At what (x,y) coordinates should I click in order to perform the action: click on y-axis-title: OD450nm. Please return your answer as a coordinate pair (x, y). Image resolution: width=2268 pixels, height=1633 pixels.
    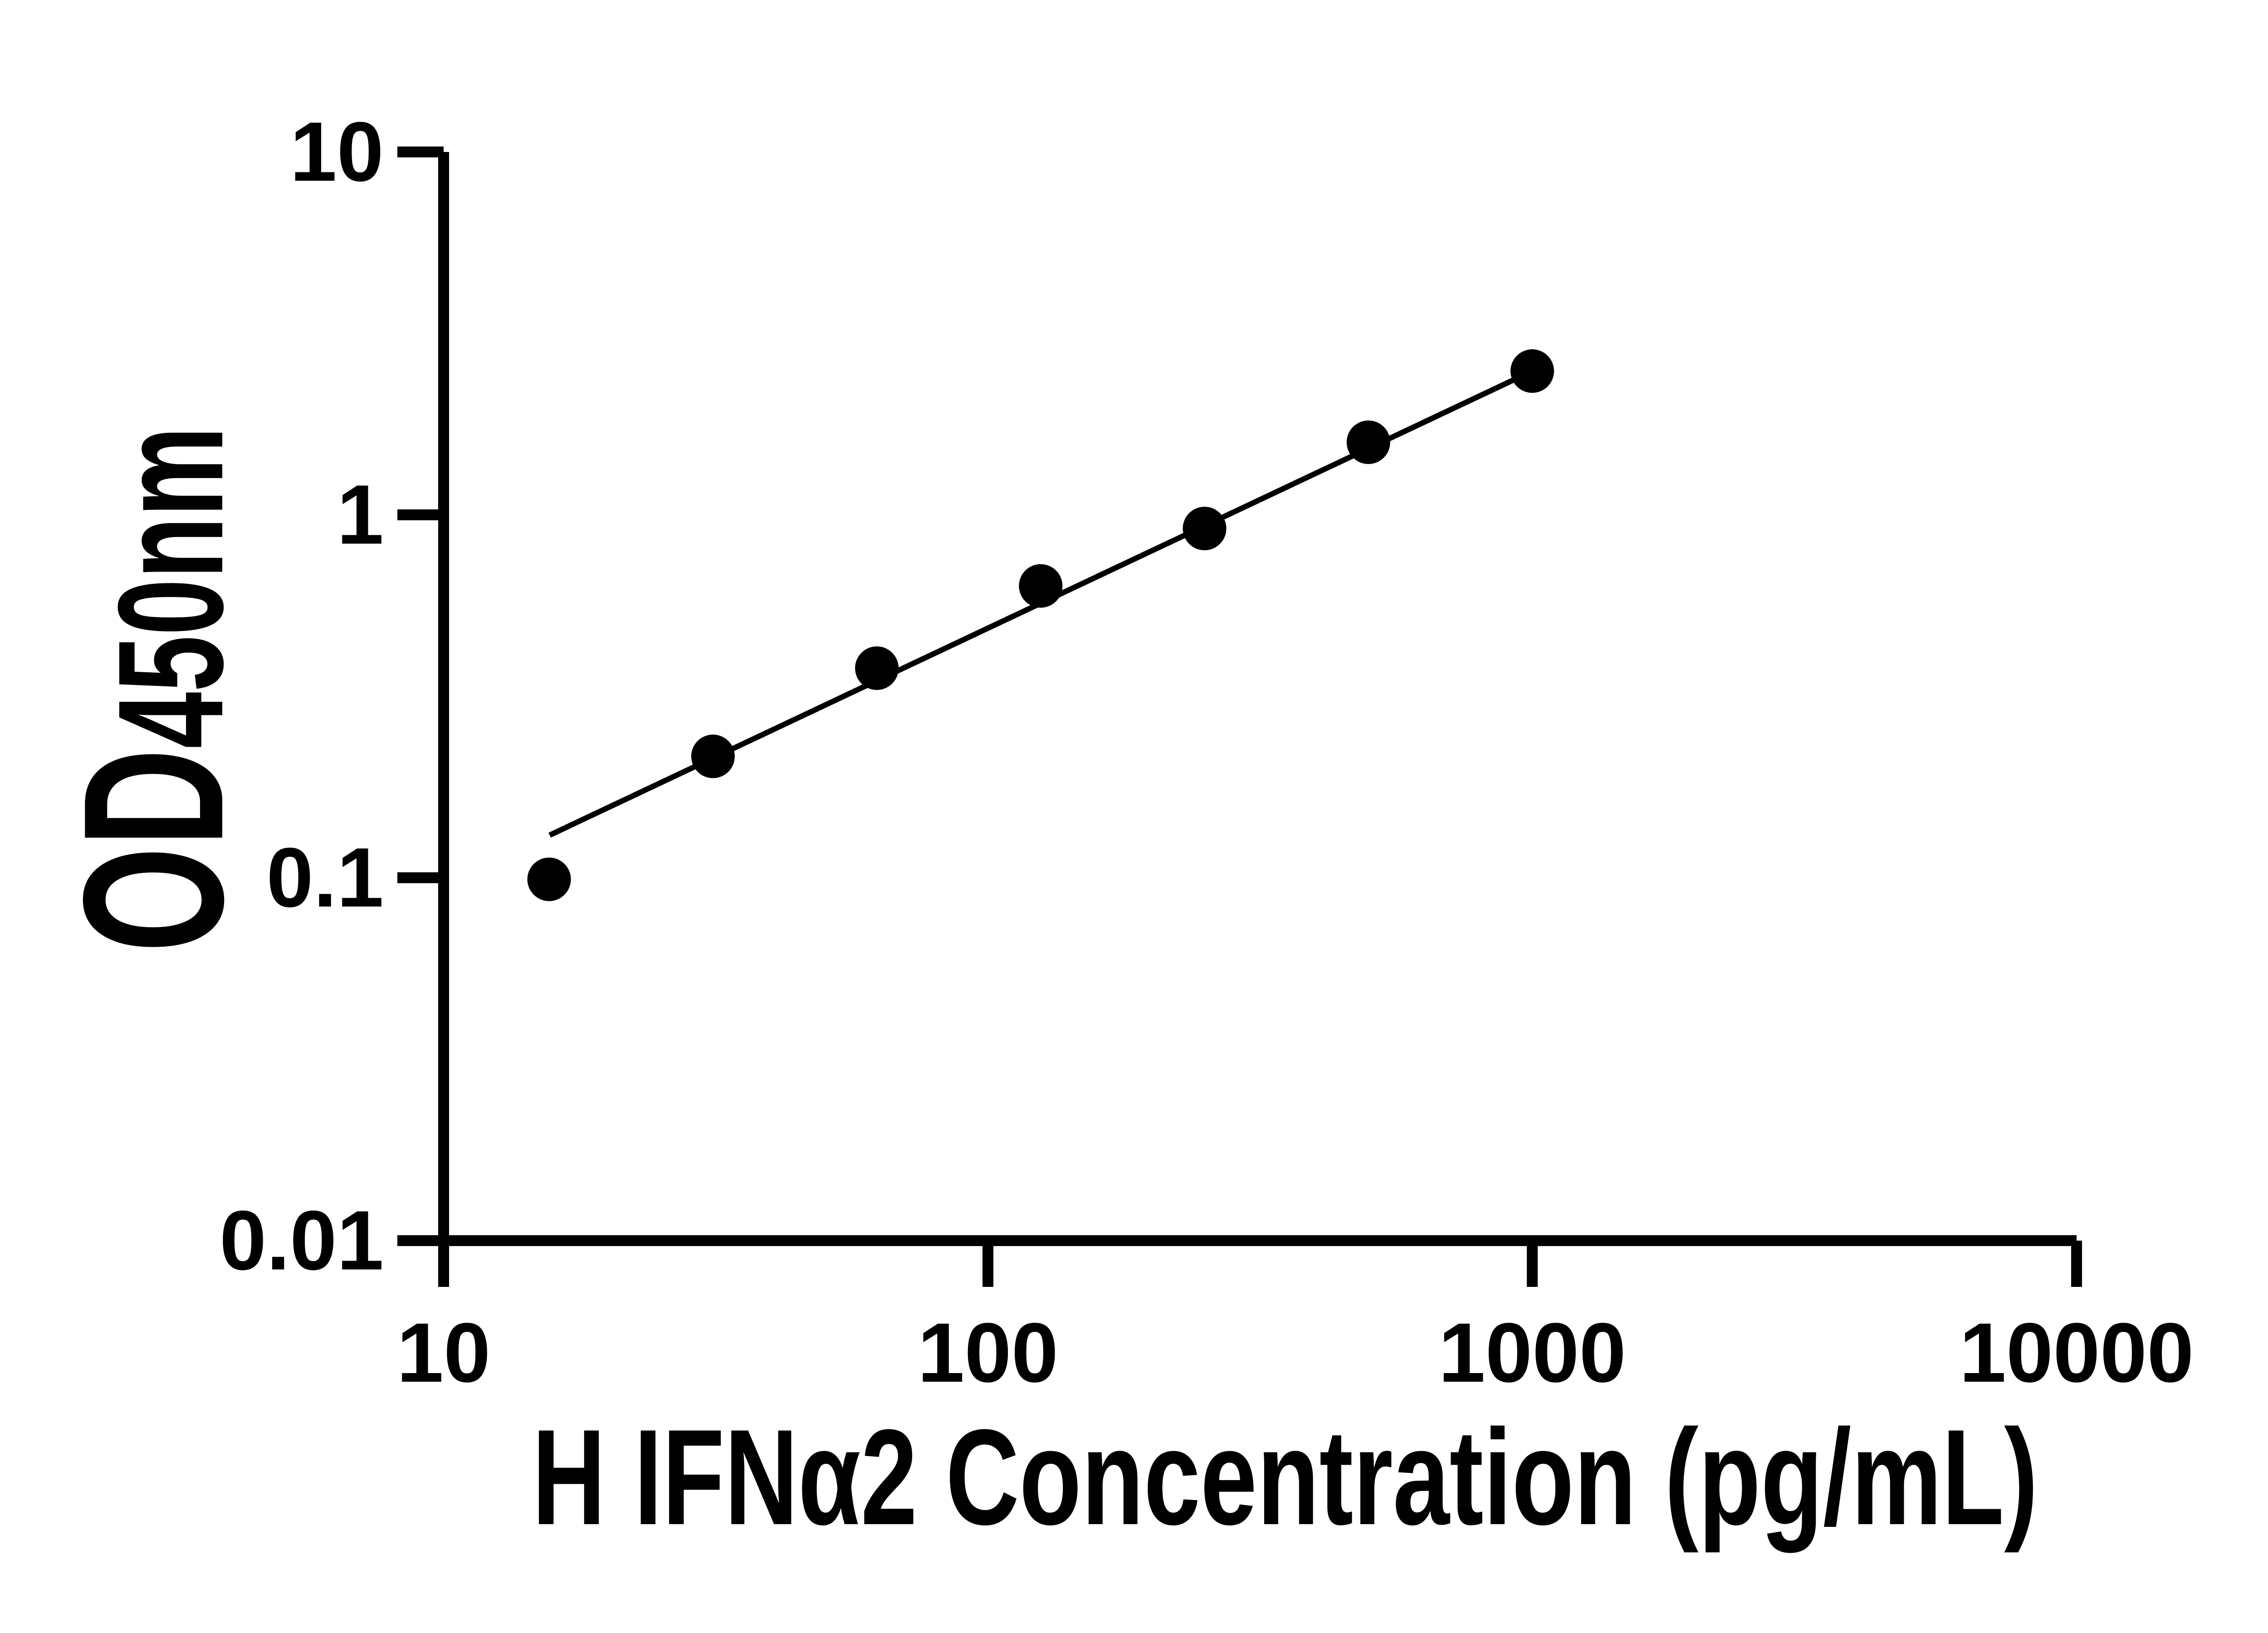
    Looking at the image, I should click on (154, 689).